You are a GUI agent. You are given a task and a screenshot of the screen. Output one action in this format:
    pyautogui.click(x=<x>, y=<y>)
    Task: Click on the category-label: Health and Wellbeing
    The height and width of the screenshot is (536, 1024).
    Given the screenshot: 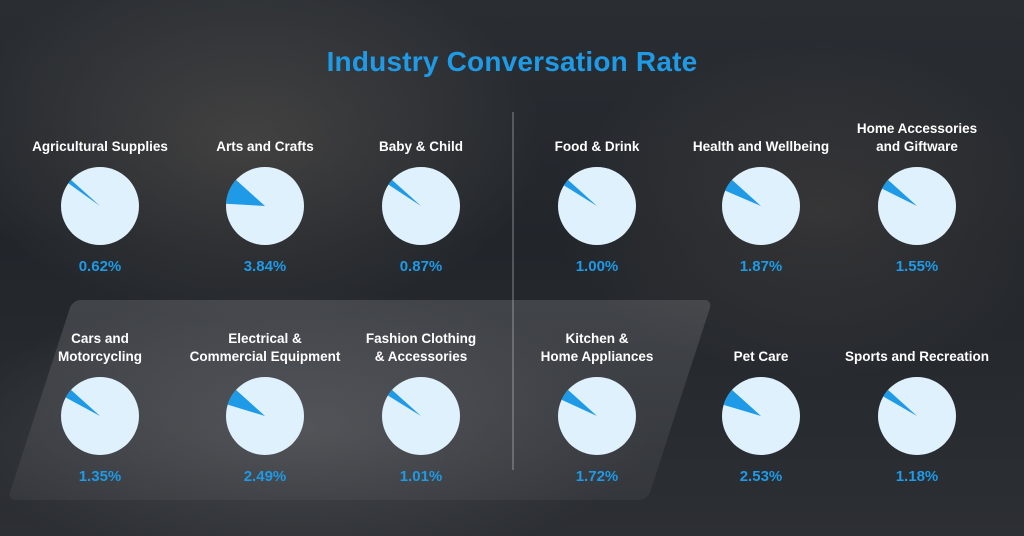 What is the action you would take?
    pyautogui.click(x=761, y=147)
    